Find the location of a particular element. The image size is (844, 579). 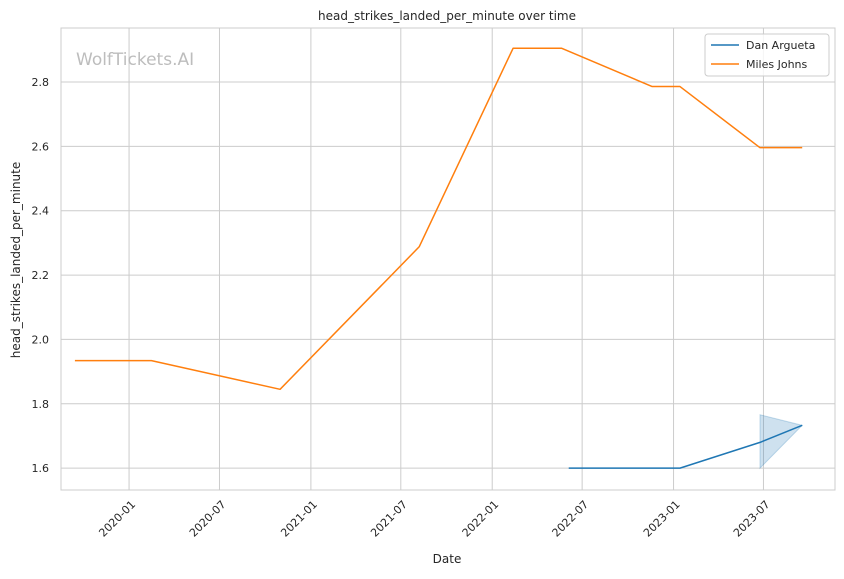

y-tick-label: 2.0 is located at coordinates (41, 339).